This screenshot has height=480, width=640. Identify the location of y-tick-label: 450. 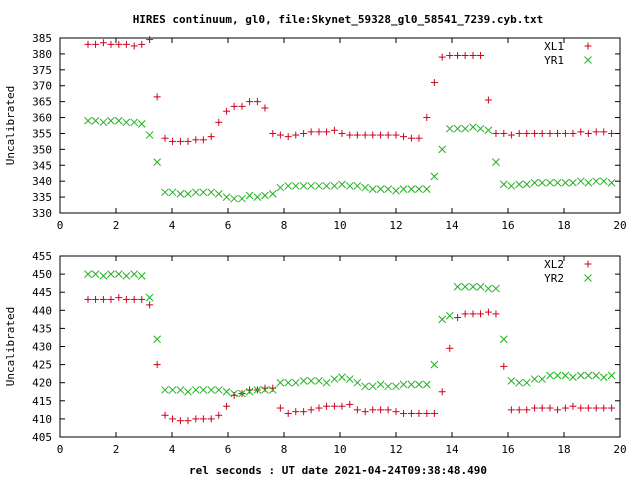
(42, 274).